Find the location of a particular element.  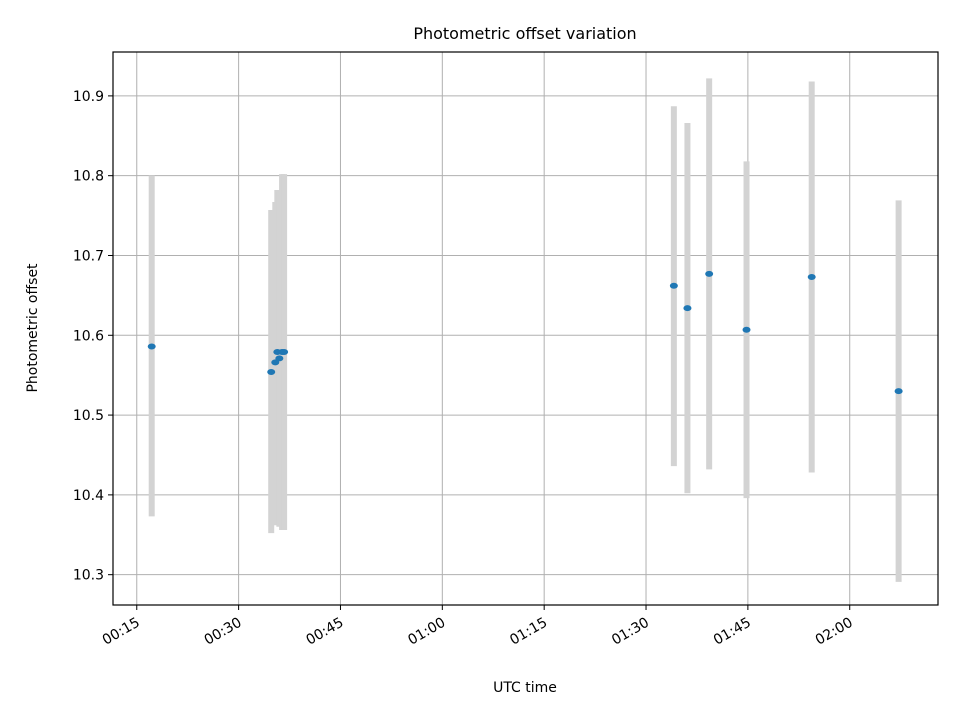

y-tick-label: 10.8 is located at coordinates (88, 177).